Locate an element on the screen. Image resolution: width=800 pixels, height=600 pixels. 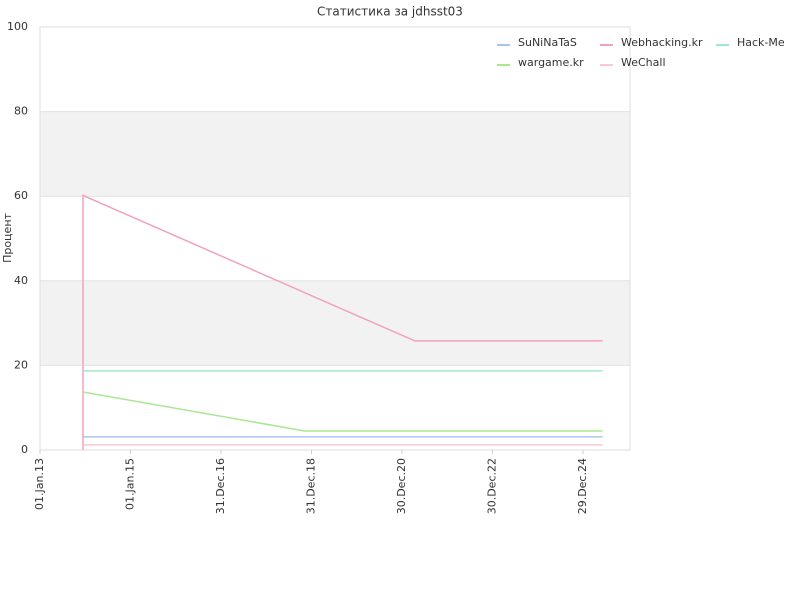
y-tick-label: 100 is located at coordinates (17, 26).